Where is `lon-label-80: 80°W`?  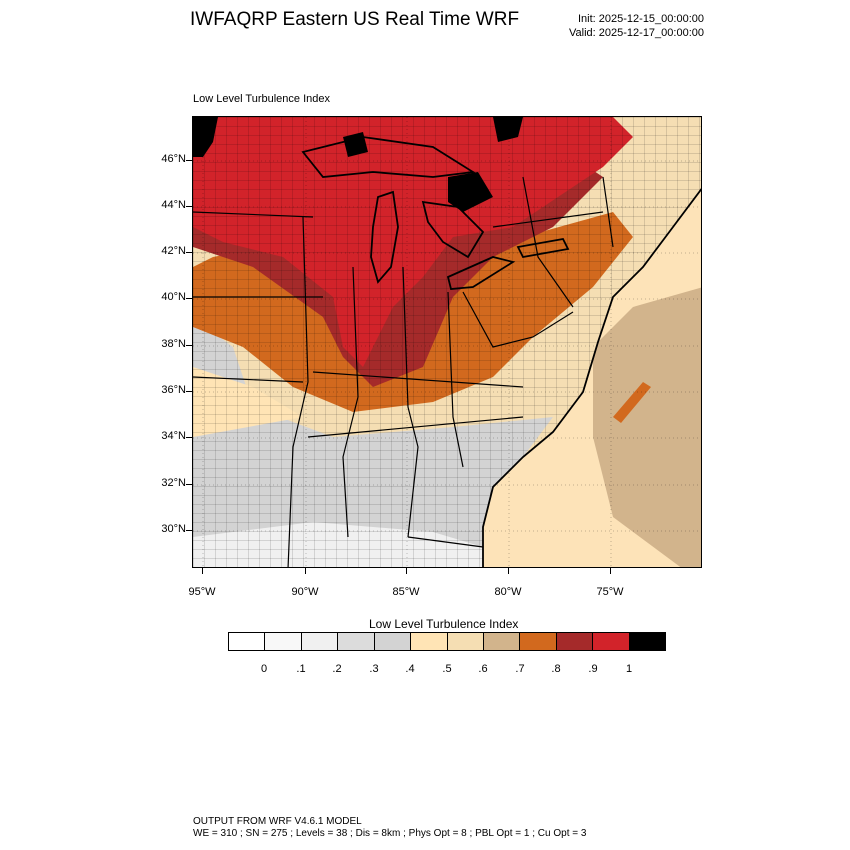 lon-label-80: 80°W is located at coordinates (508, 592).